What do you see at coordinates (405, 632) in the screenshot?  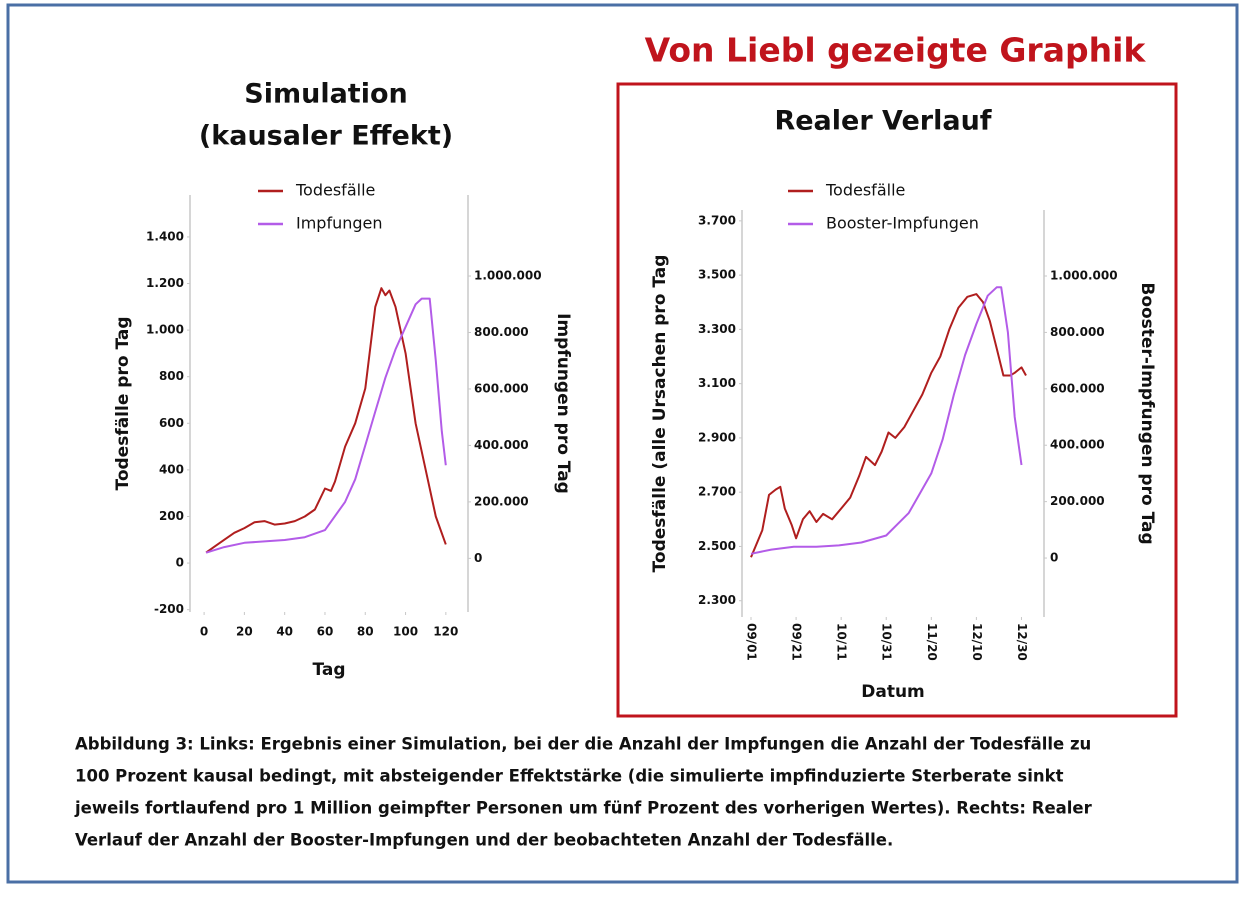 I see `x-tick-label: 100` at bounding box center [405, 632].